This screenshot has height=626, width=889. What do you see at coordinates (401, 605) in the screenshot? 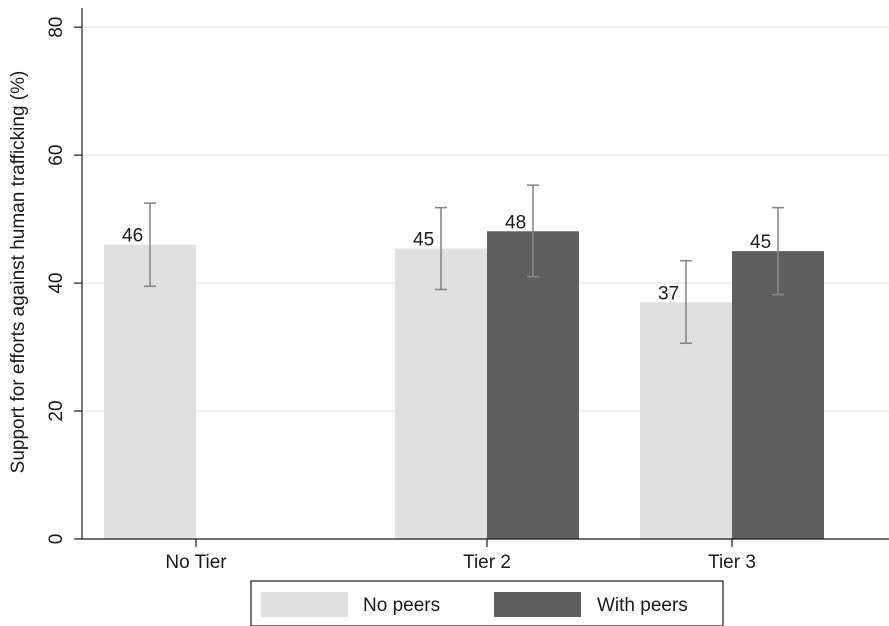
I see `legend-label: No peers` at bounding box center [401, 605].